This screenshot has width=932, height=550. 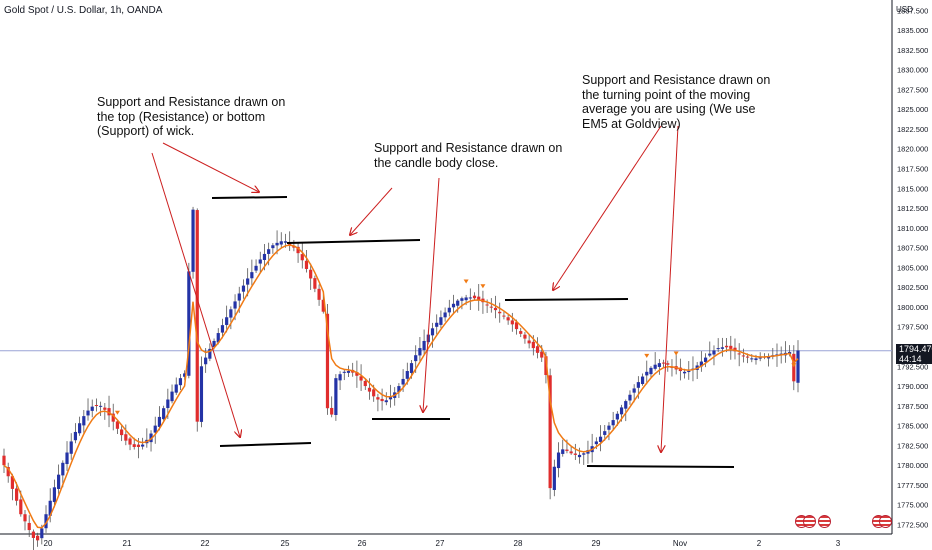 I want to click on y-tick-label: 1807.500, so click(x=912, y=248).